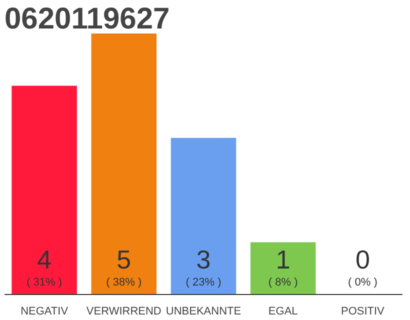  What do you see at coordinates (44, 259) in the screenshot?
I see `data-label: 4` at bounding box center [44, 259].